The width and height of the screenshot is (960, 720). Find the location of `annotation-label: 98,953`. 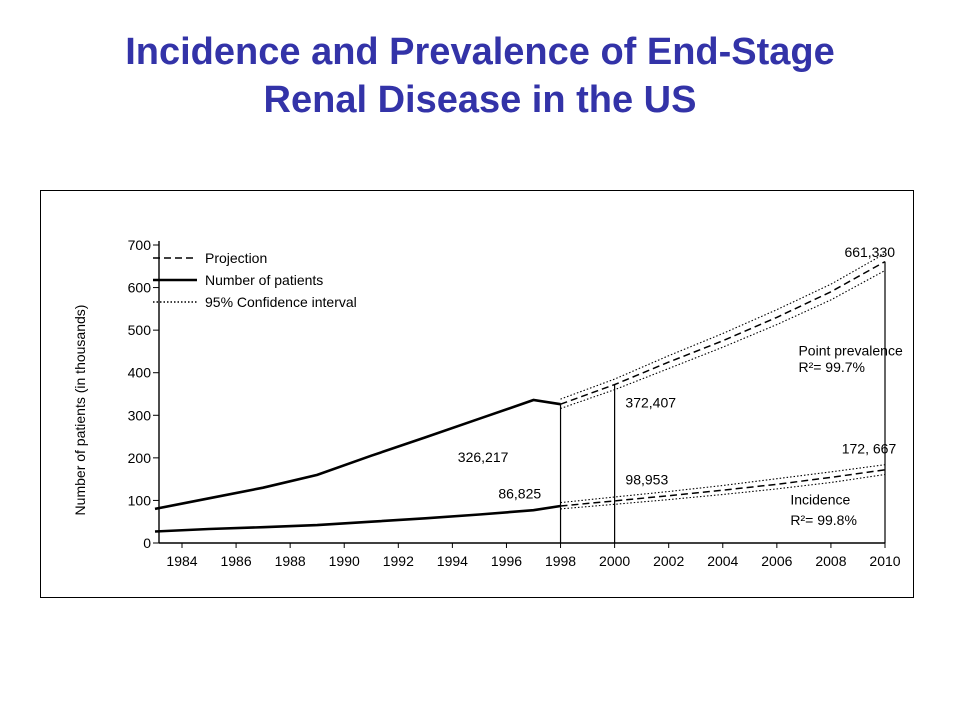

annotation-label: 98,953 is located at coordinates (646, 479).